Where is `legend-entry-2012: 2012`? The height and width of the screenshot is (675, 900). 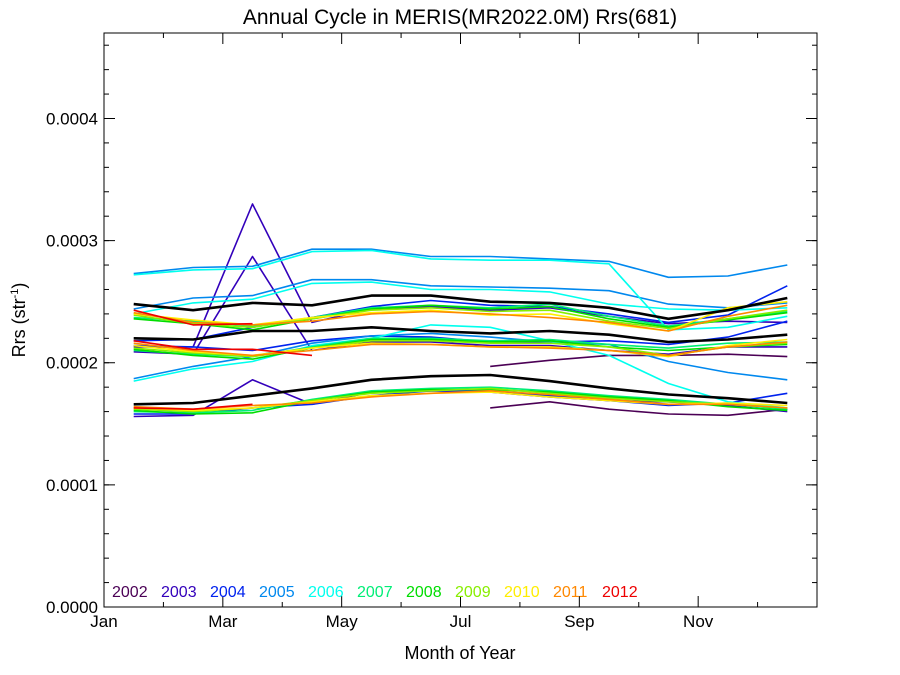
legend-entry-2012: 2012 is located at coordinates (620, 592).